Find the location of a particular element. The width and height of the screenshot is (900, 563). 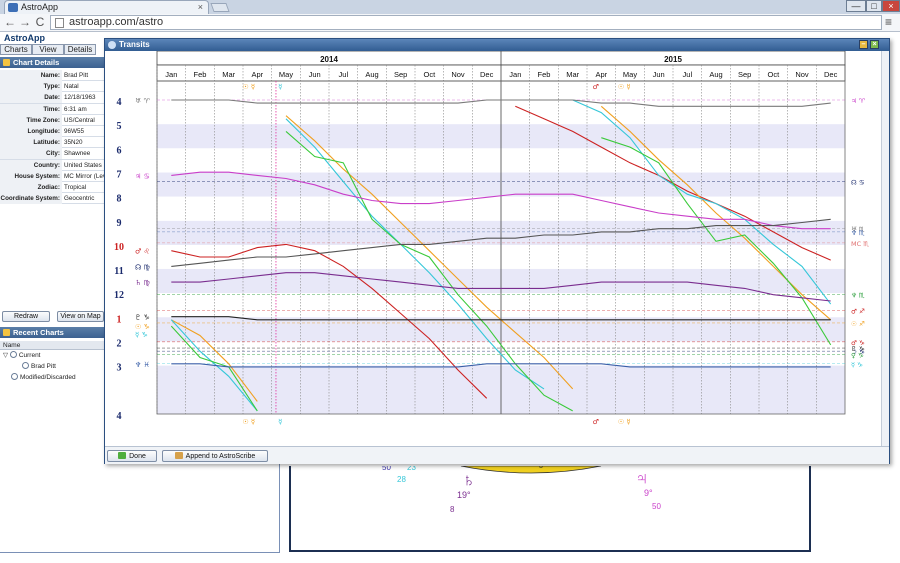

append-button-label: Append to AstroScribe is located at coordinates (220, 456).